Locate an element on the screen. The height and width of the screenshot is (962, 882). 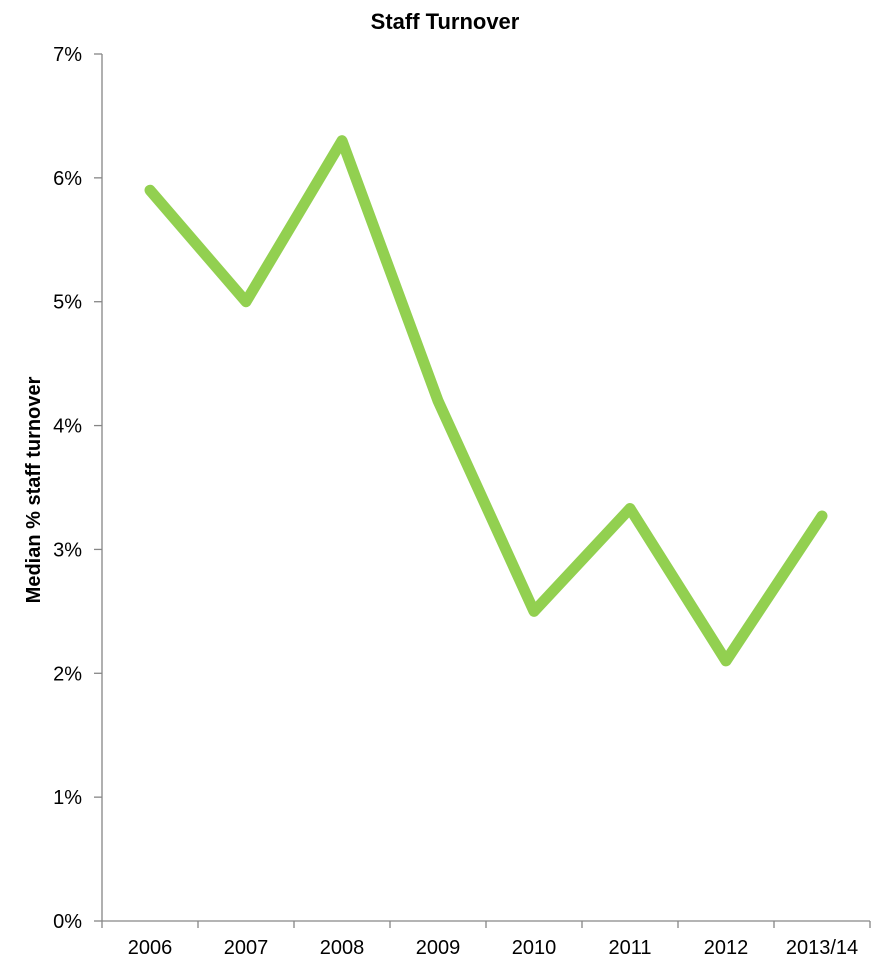
y-axis-label: Median % staff turnover is located at coordinates (34, 489).